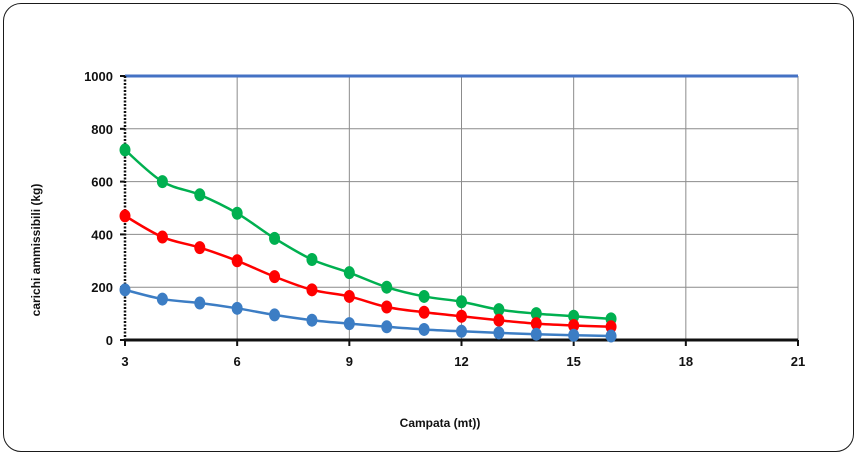 The height and width of the screenshot is (457, 859). What do you see at coordinates (109, 340) in the screenshot?
I see `y-tick-label: 0` at bounding box center [109, 340].